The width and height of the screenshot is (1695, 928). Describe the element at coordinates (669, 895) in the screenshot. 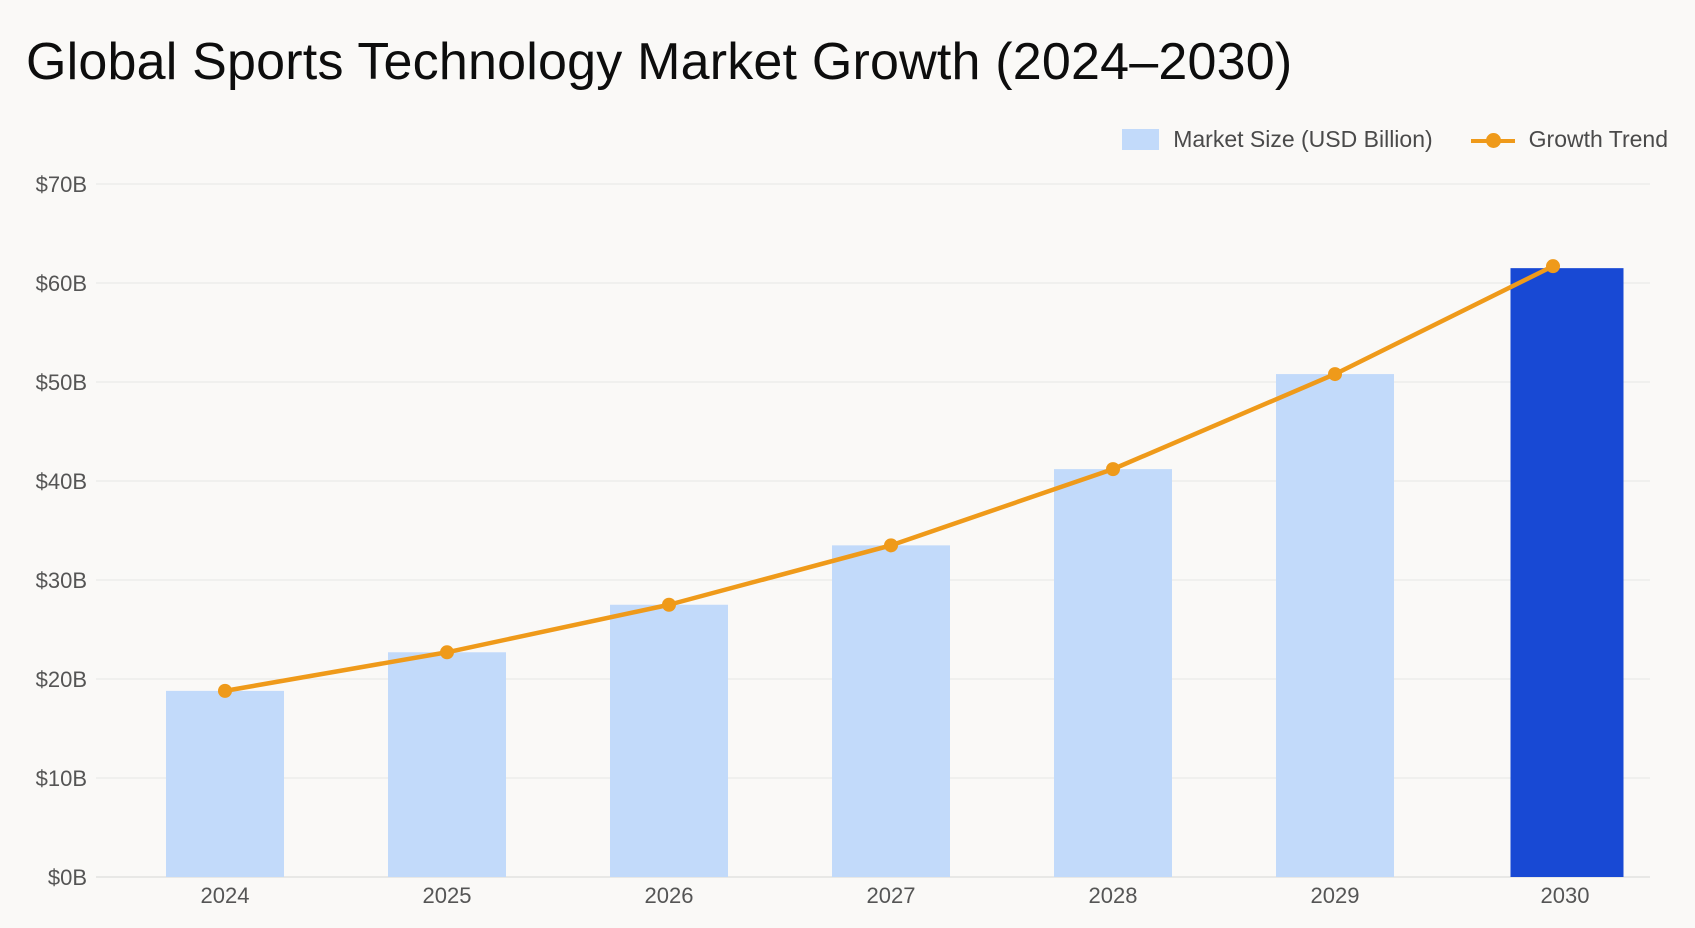

I see `x-tick-label: 2026` at that location.